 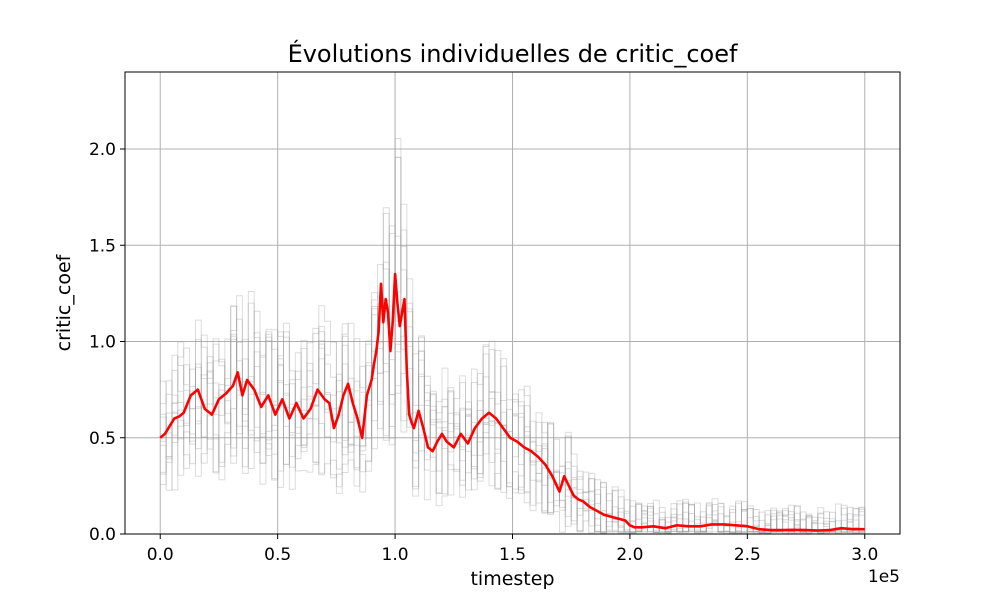 I want to click on y-tick-label: 1.0, so click(x=102, y=343).